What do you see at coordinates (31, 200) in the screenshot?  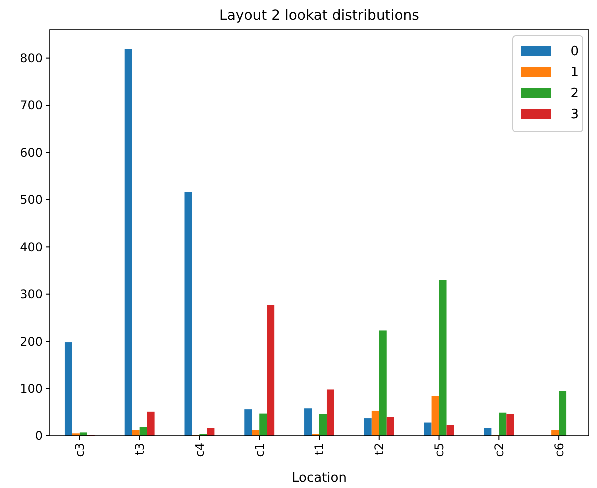 I see `y-tick-label: 500` at bounding box center [31, 200].